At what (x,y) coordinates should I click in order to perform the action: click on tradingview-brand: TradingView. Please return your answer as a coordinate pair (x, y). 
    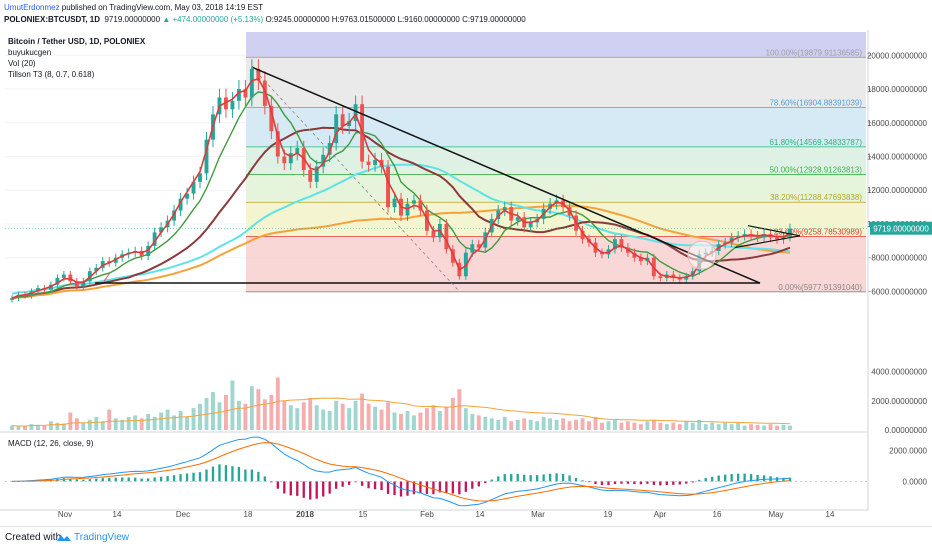
    Looking at the image, I should click on (102, 537).